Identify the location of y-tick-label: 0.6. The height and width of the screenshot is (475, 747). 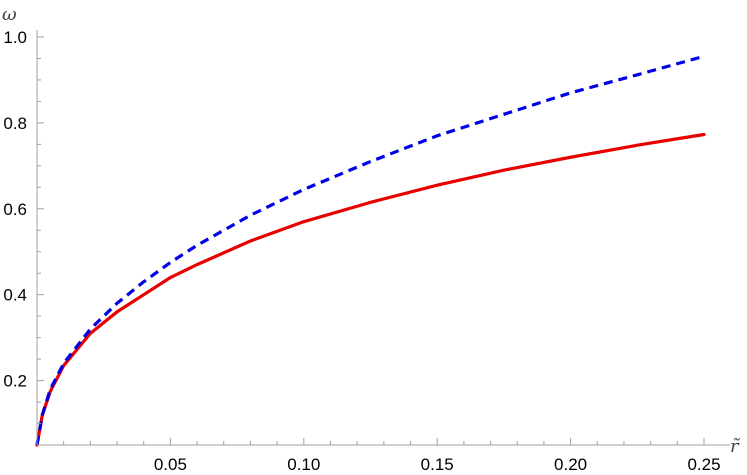
(15, 209).